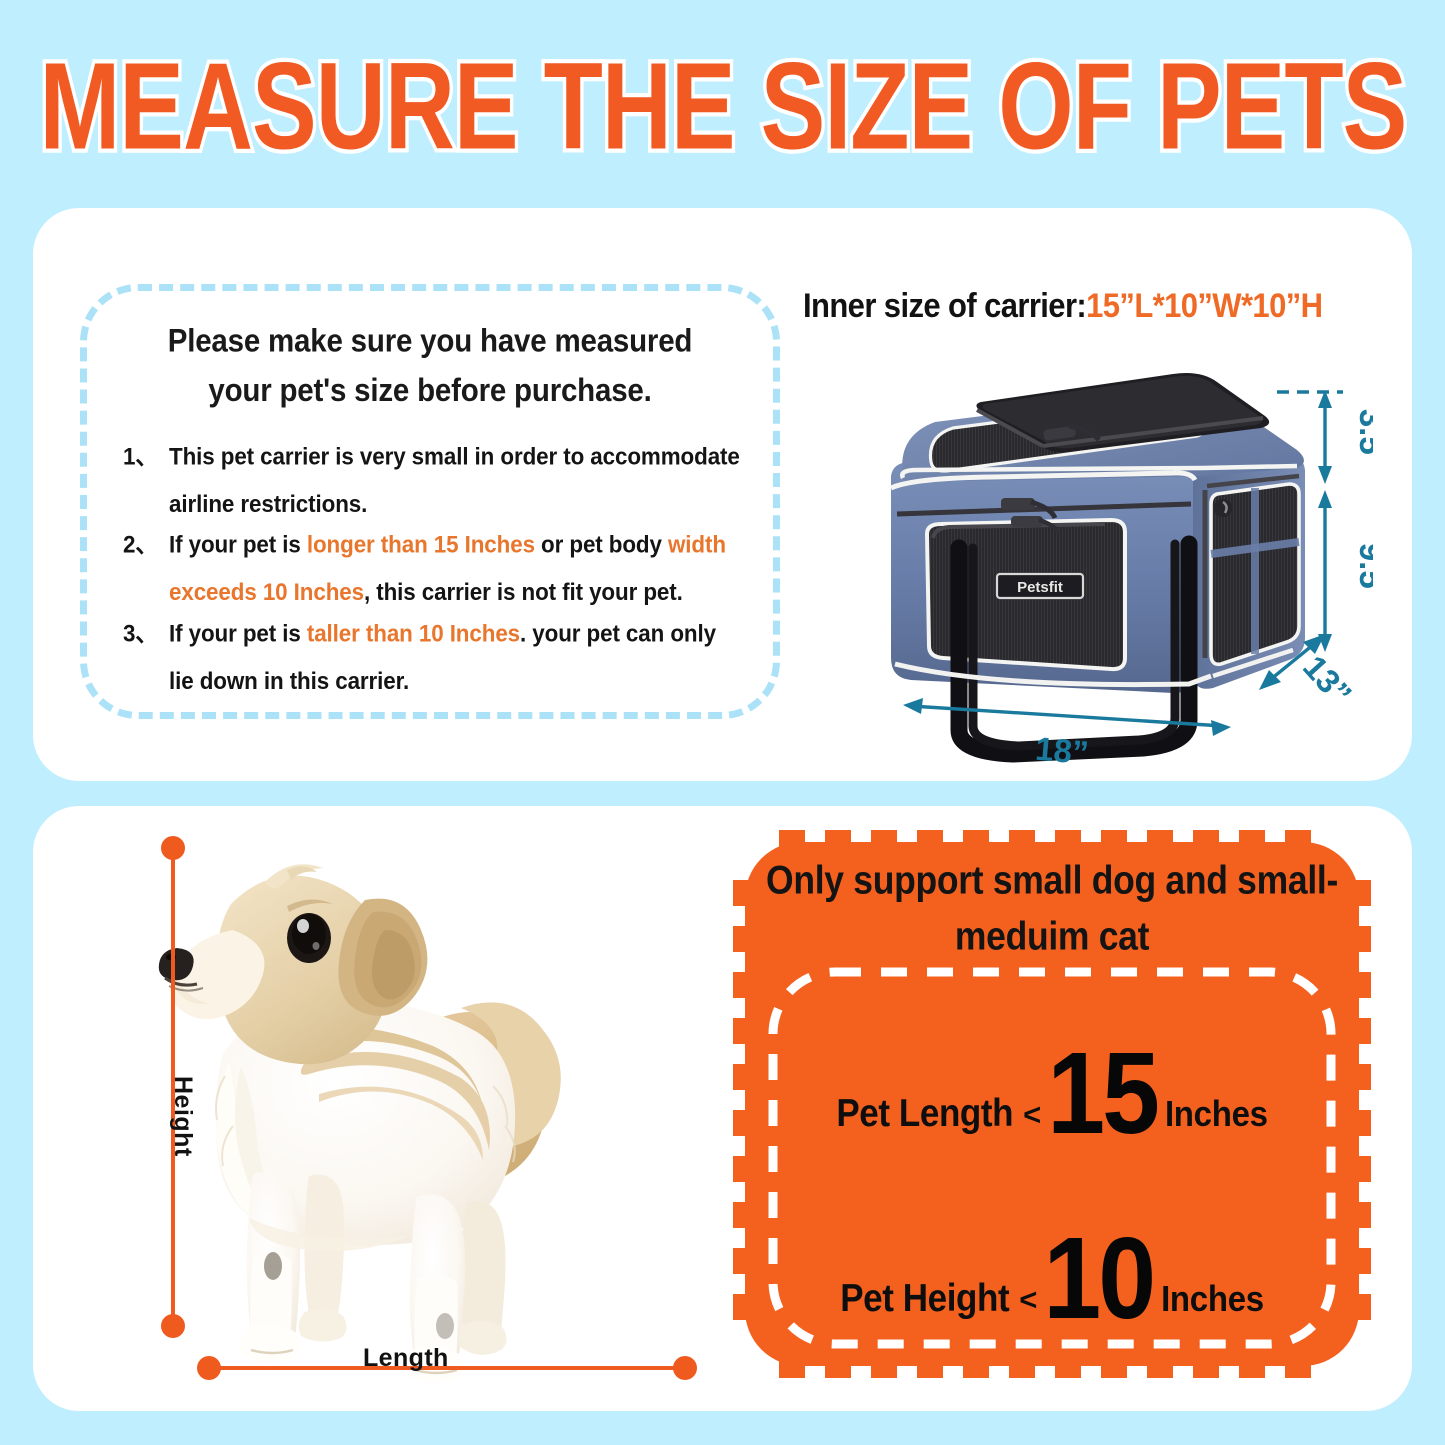  I want to click on brand-label-text: Petsfit, so click(1040, 587).